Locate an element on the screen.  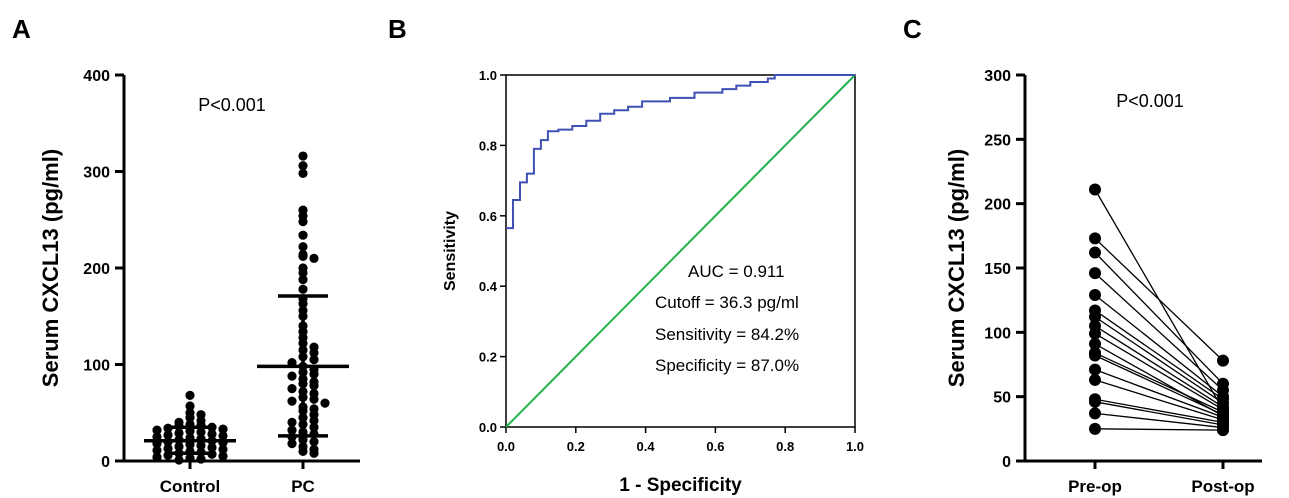
roc-curve is located at coordinates (680, 152).